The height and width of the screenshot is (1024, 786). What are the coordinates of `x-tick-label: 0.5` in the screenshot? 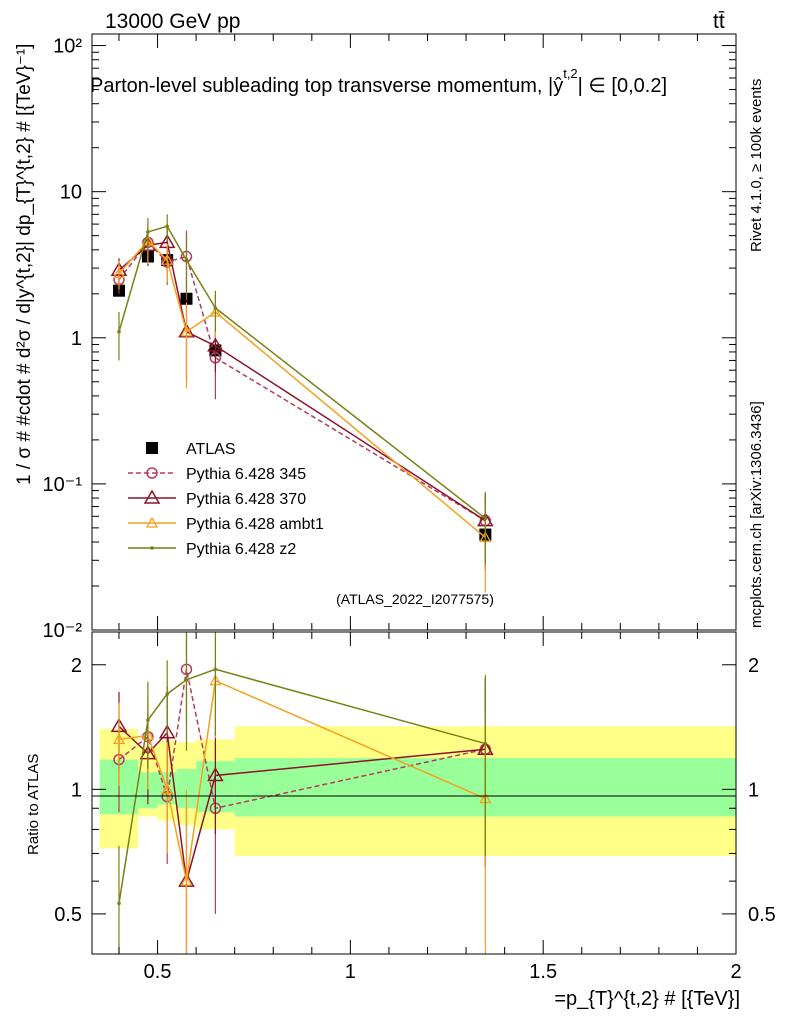 It's located at (158, 972).